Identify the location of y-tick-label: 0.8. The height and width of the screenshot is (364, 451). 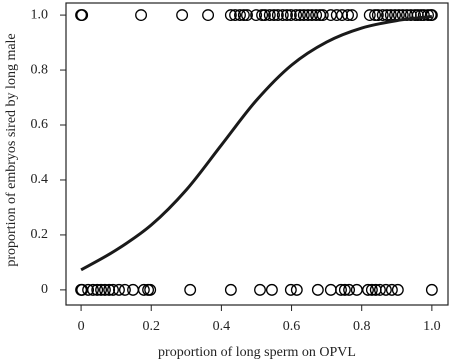
(40, 69).